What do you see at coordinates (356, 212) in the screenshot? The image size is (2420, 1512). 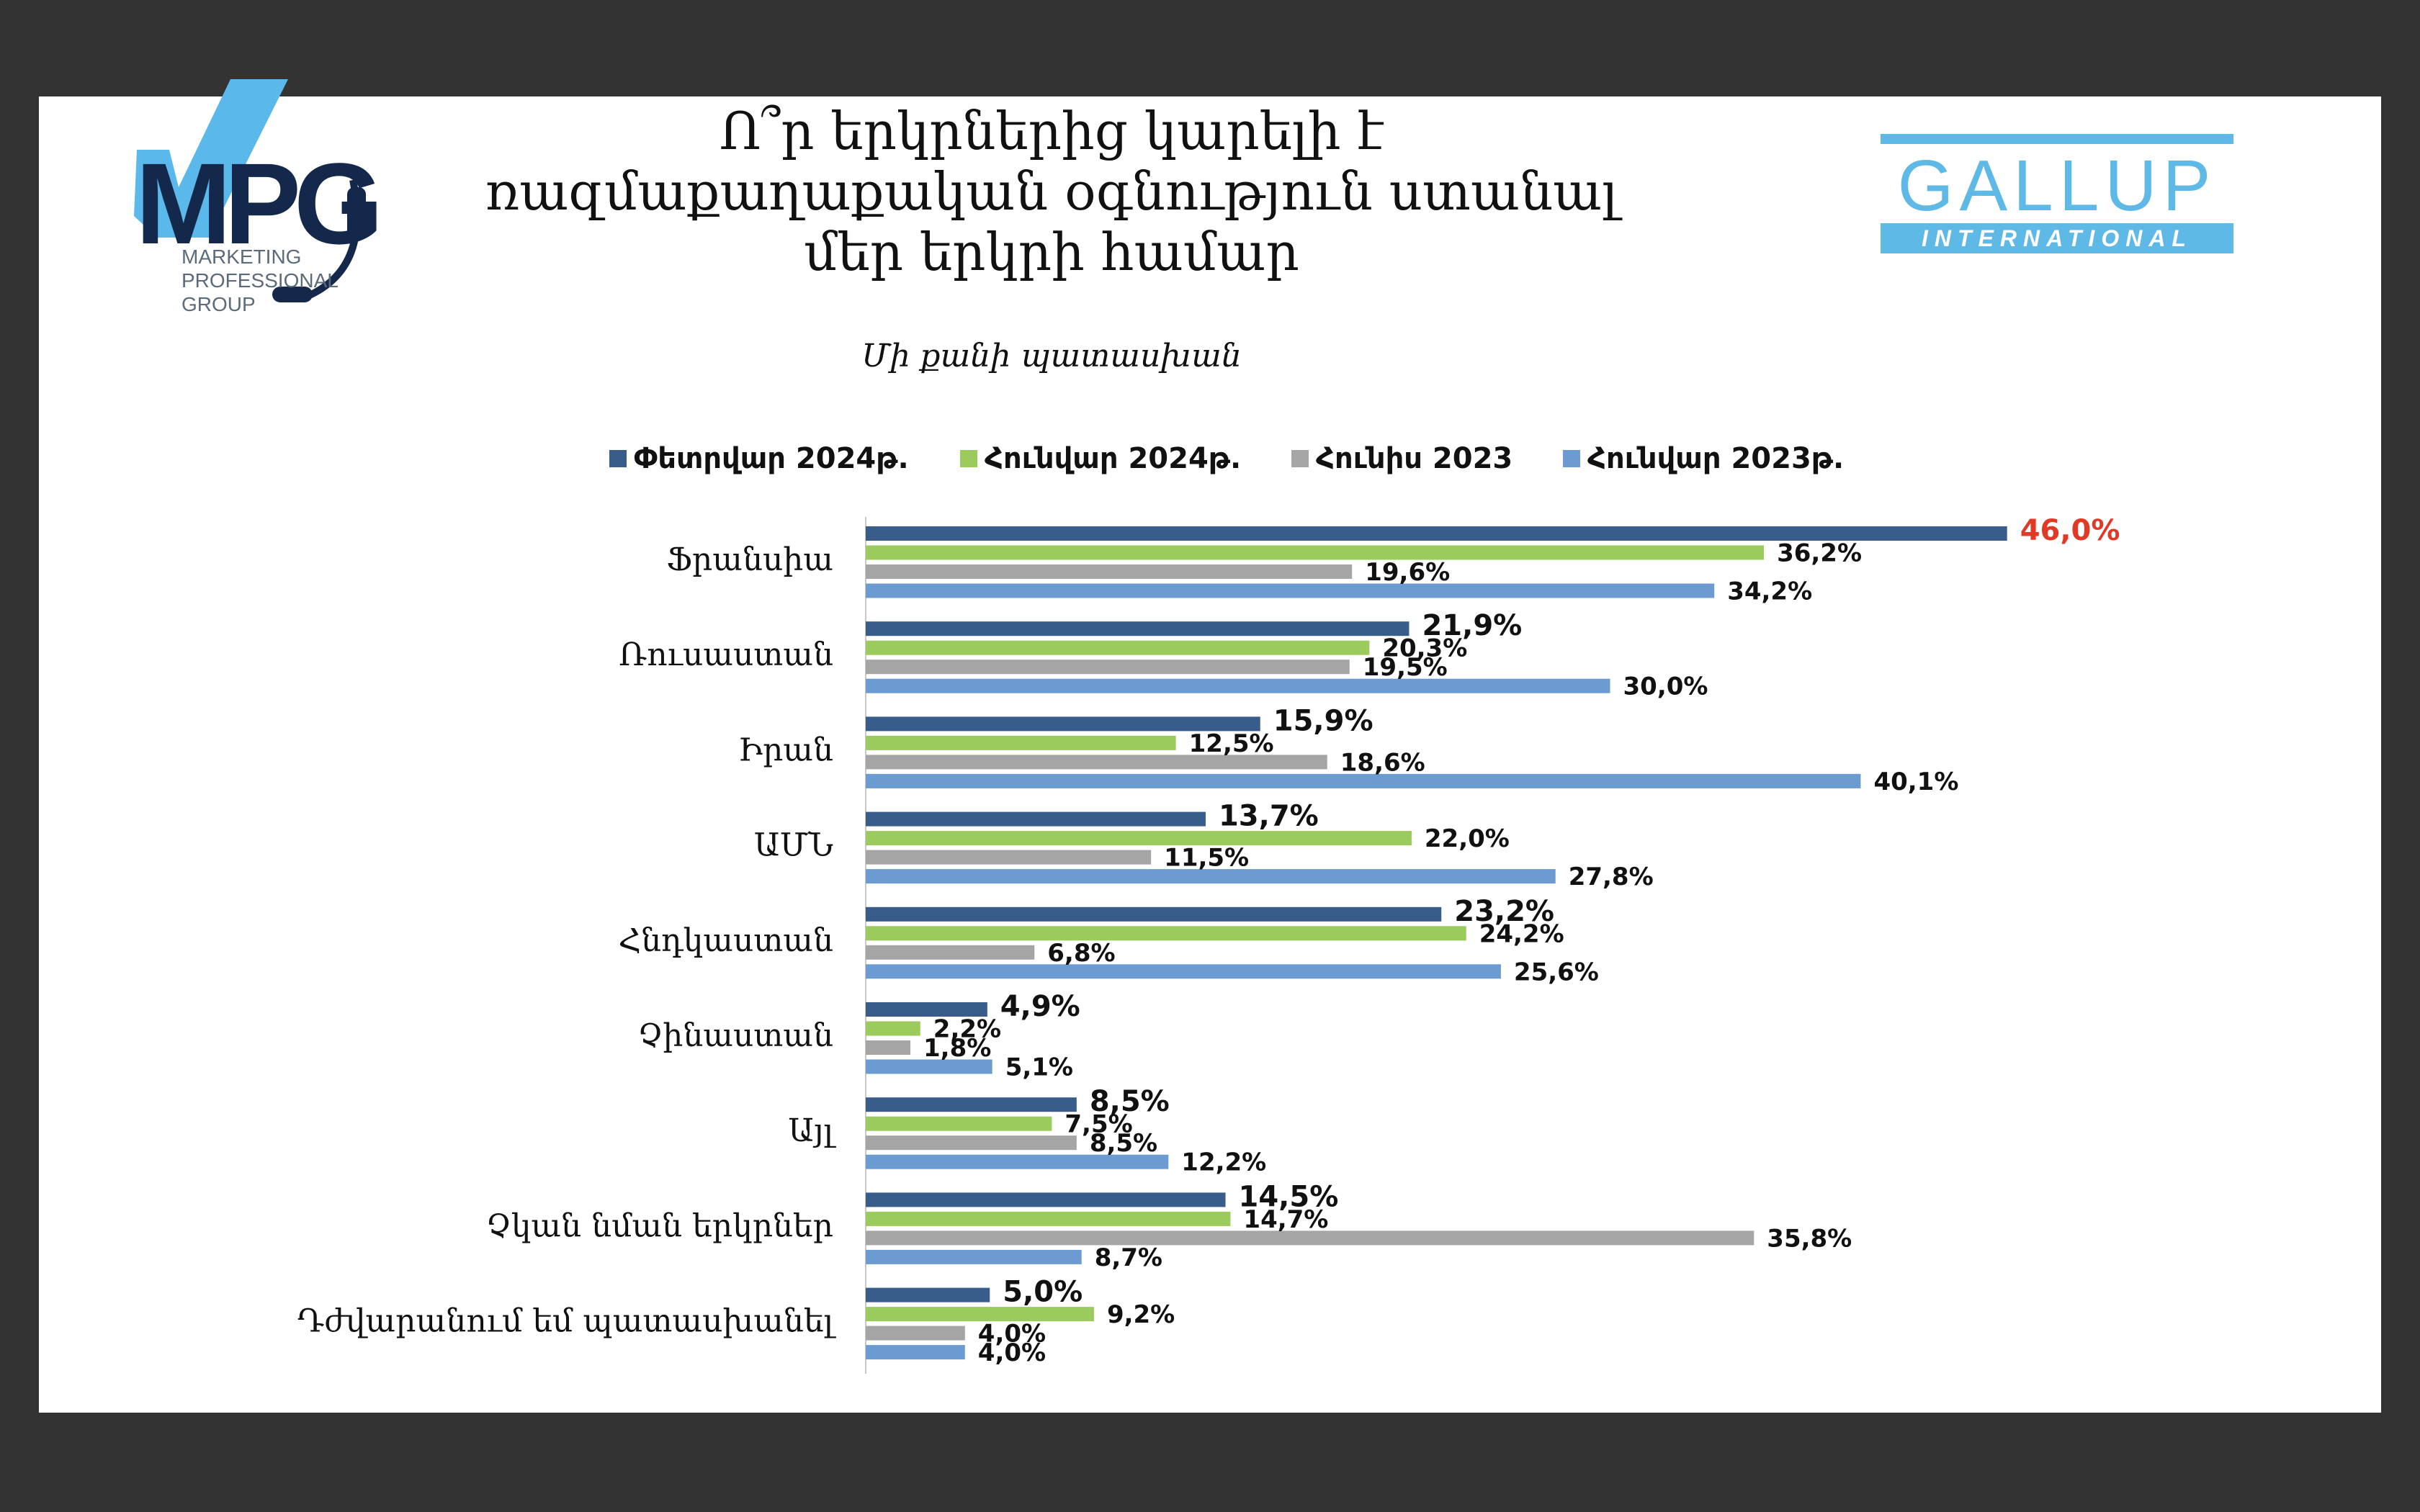 I see `headset-ear-icon` at bounding box center [356, 212].